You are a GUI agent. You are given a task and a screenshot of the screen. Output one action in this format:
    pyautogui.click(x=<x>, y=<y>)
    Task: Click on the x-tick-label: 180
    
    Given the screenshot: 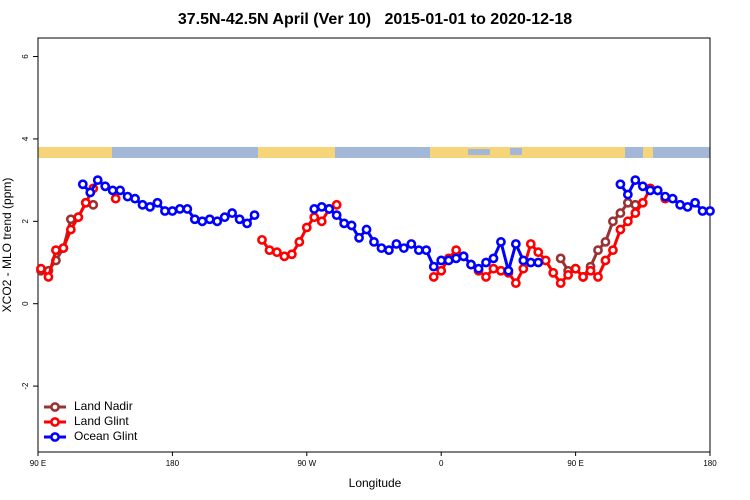 What is the action you would take?
    pyautogui.click(x=173, y=463)
    